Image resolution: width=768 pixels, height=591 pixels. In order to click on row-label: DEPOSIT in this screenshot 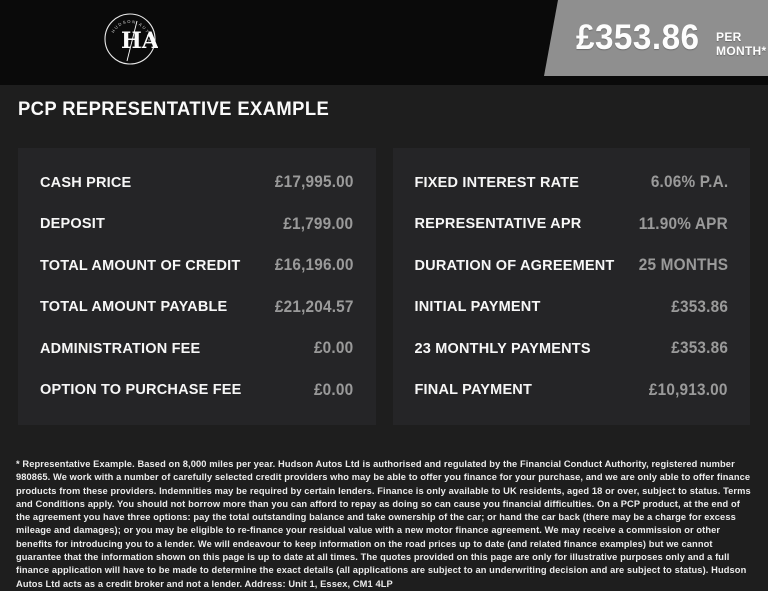, I will do `click(73, 224)`.